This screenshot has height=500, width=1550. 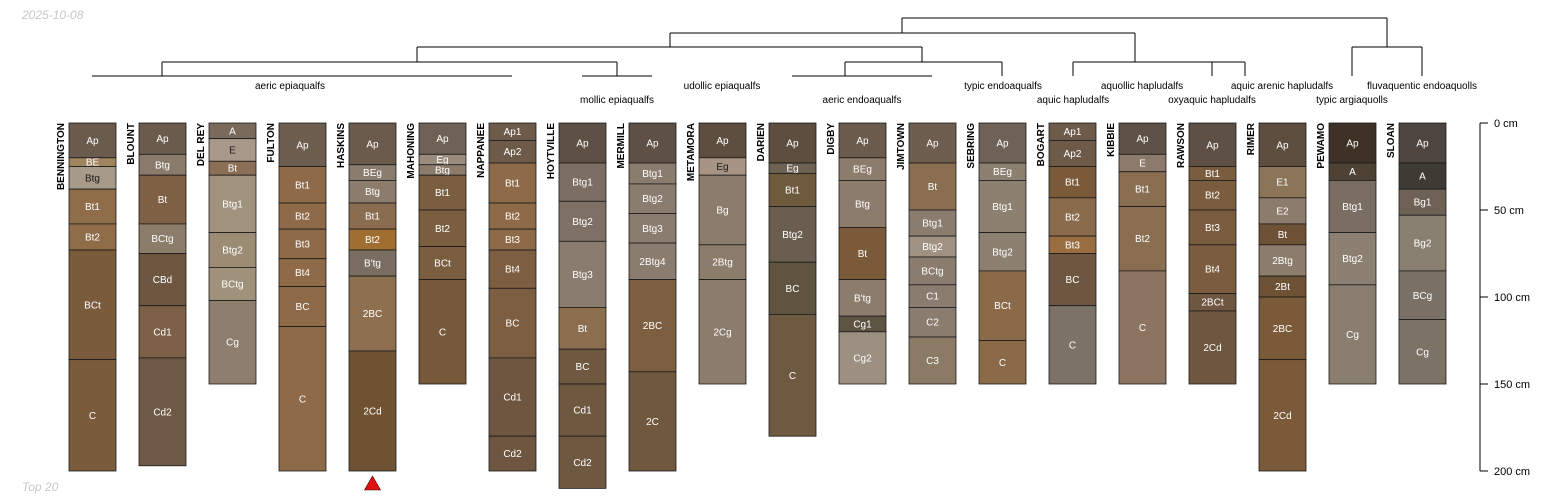 What do you see at coordinates (932, 361) in the screenshot?
I see `horizon-label: C3` at bounding box center [932, 361].